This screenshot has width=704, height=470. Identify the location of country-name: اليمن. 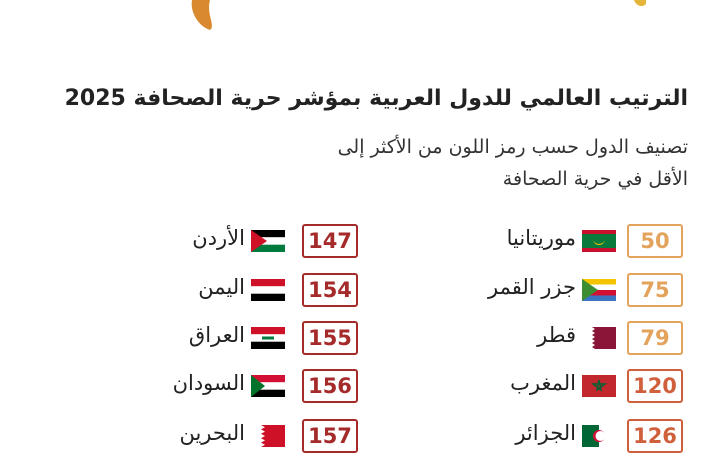
(221, 287).